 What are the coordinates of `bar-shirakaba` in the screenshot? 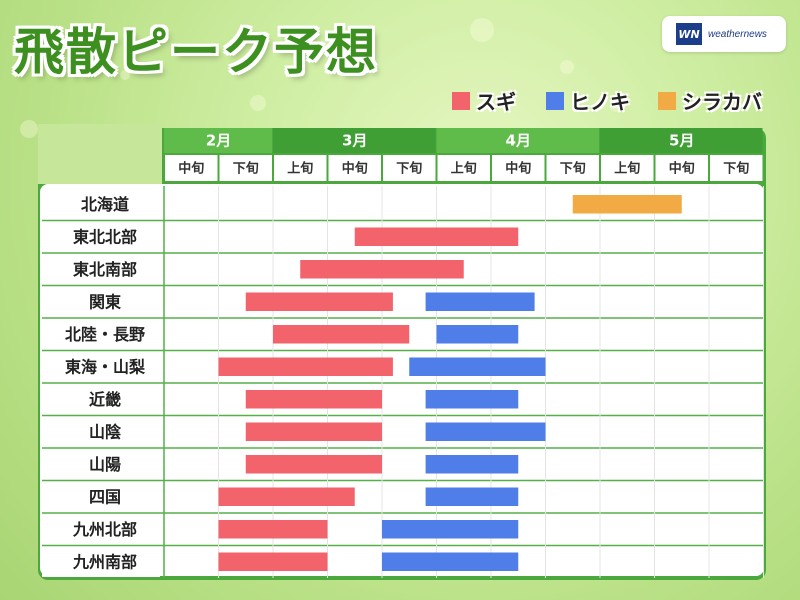 It's located at (627, 204).